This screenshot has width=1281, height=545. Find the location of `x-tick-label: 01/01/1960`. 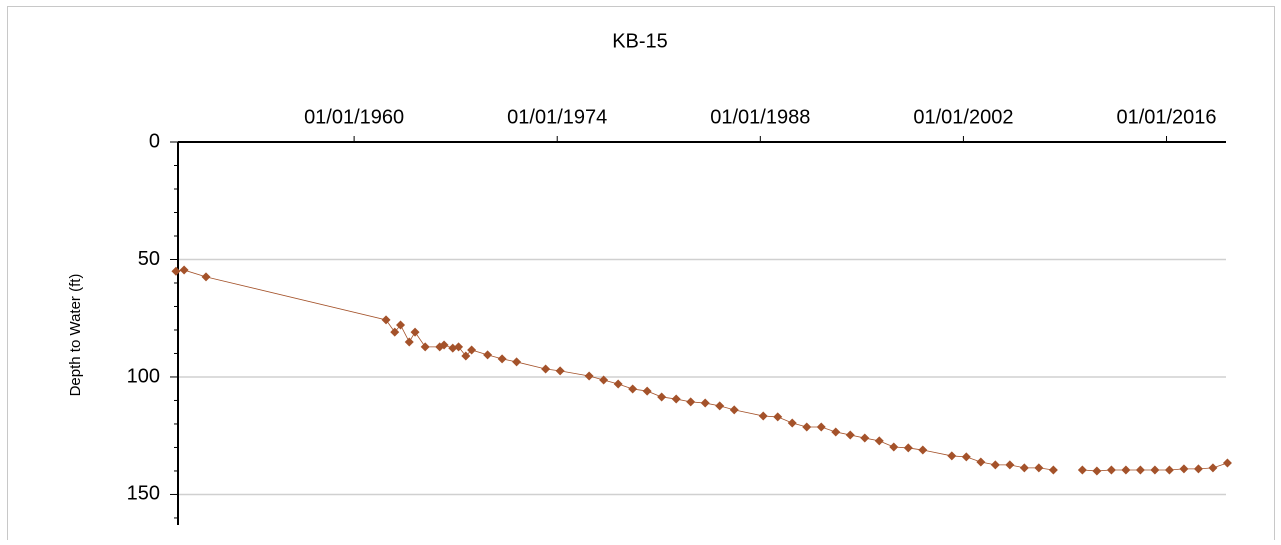

x-tick-label: 01/01/1960 is located at coordinates (354, 117).